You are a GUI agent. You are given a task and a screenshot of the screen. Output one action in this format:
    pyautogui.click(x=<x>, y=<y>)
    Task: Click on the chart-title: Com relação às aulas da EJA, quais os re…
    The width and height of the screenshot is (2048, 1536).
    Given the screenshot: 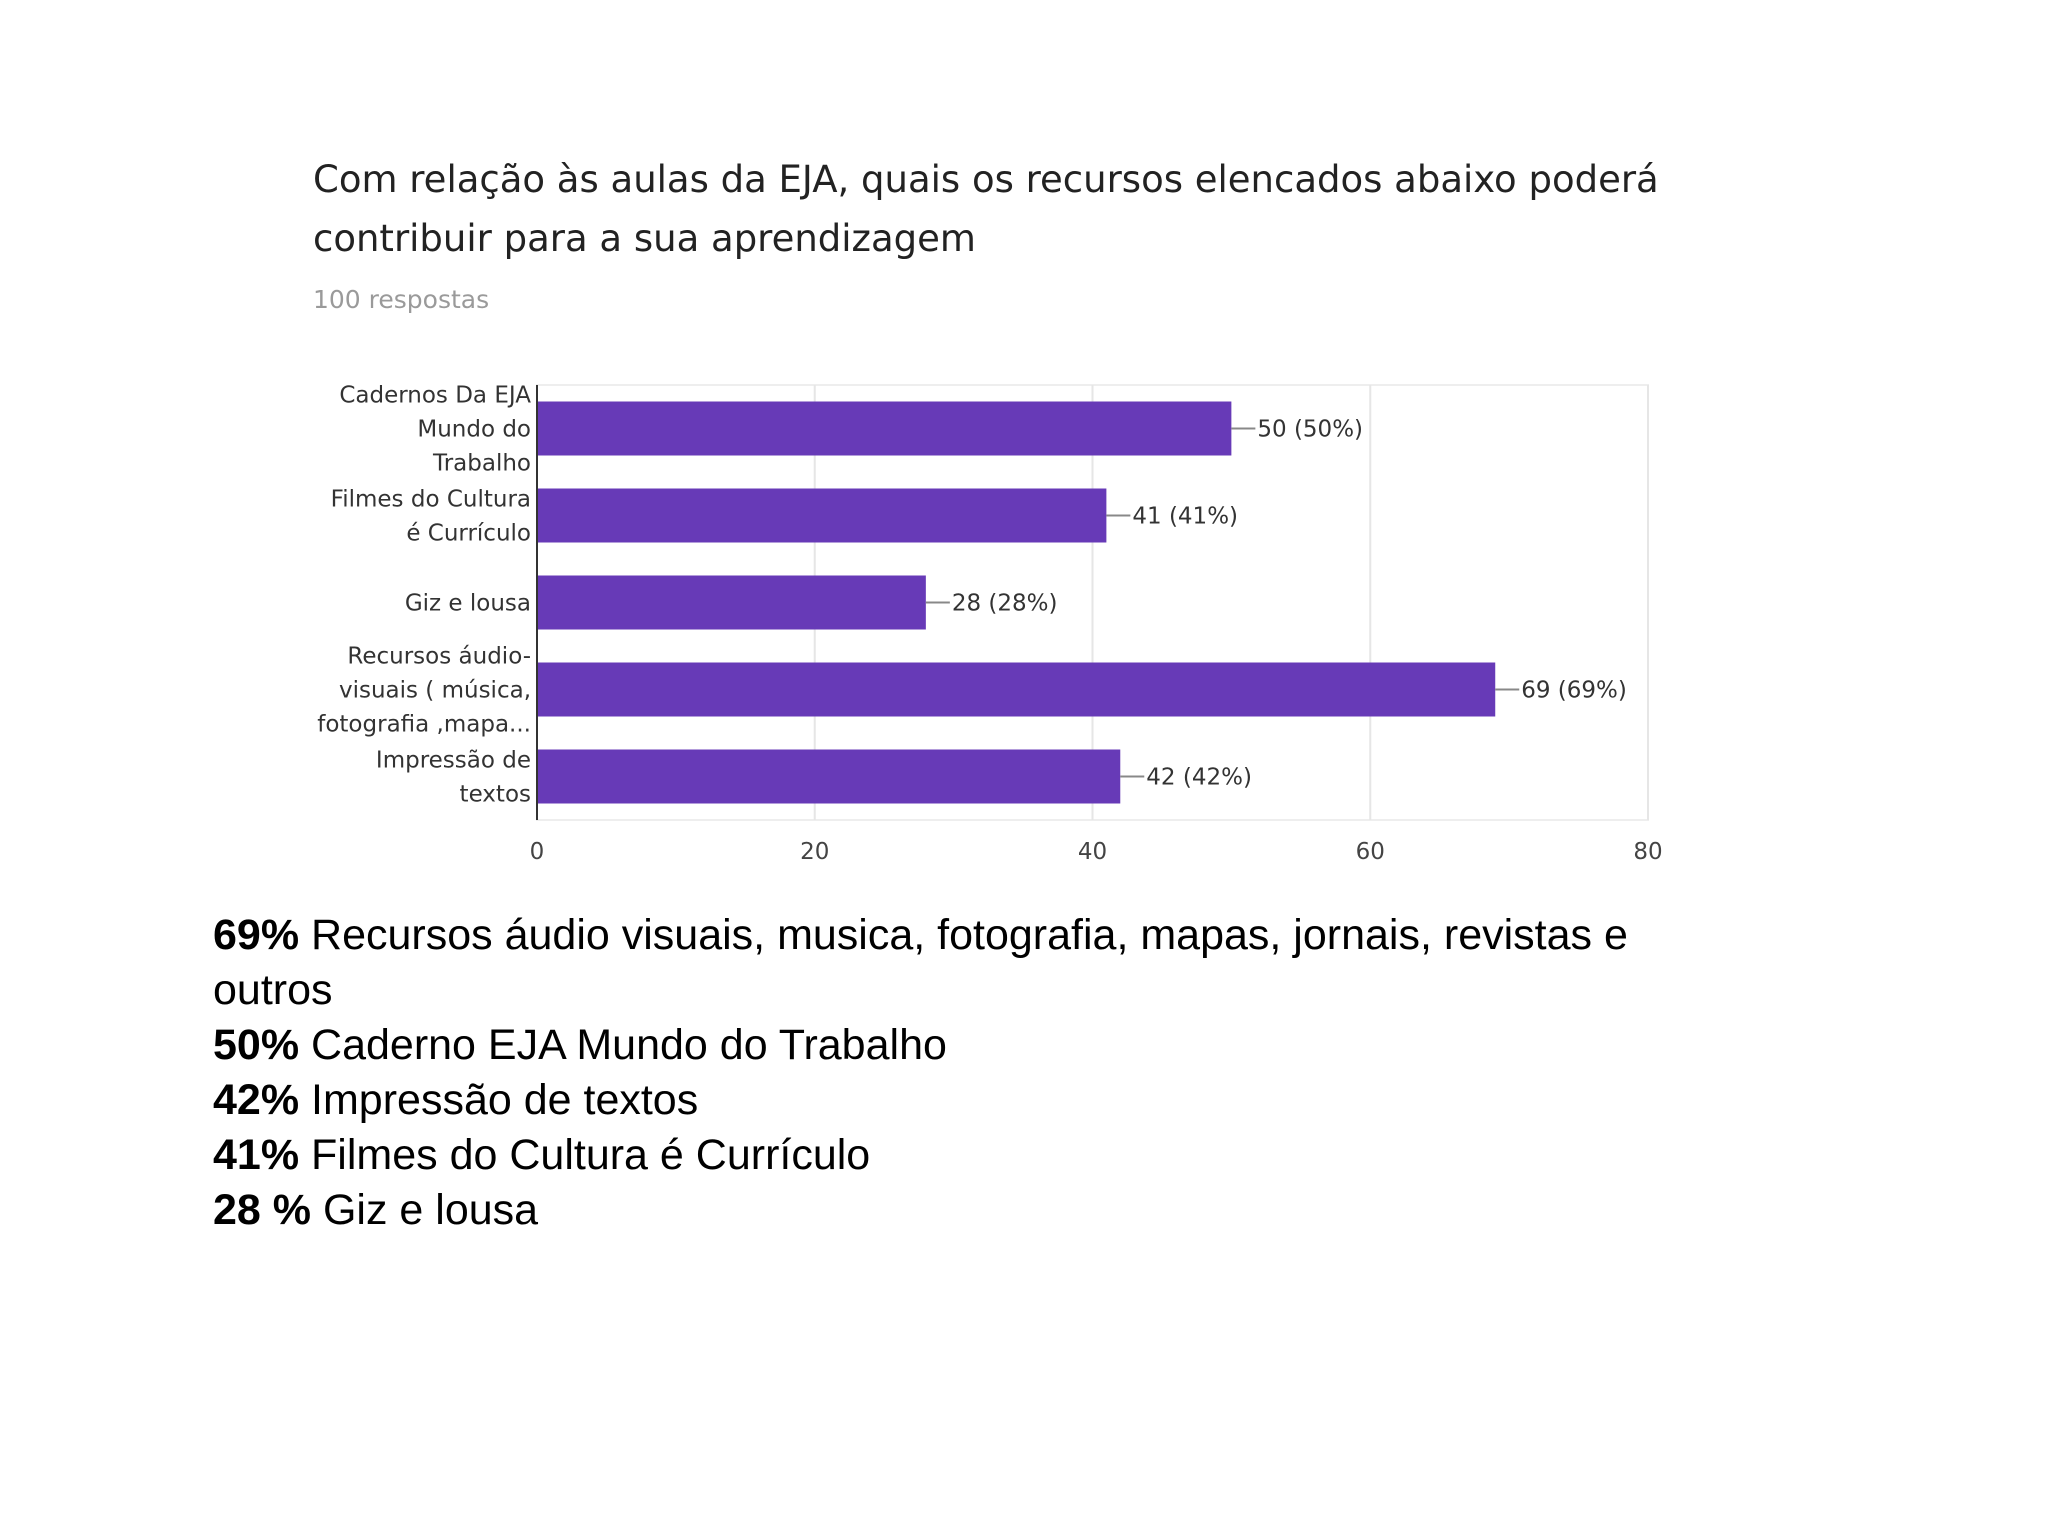 What is the action you would take?
    pyautogui.click(x=986, y=209)
    